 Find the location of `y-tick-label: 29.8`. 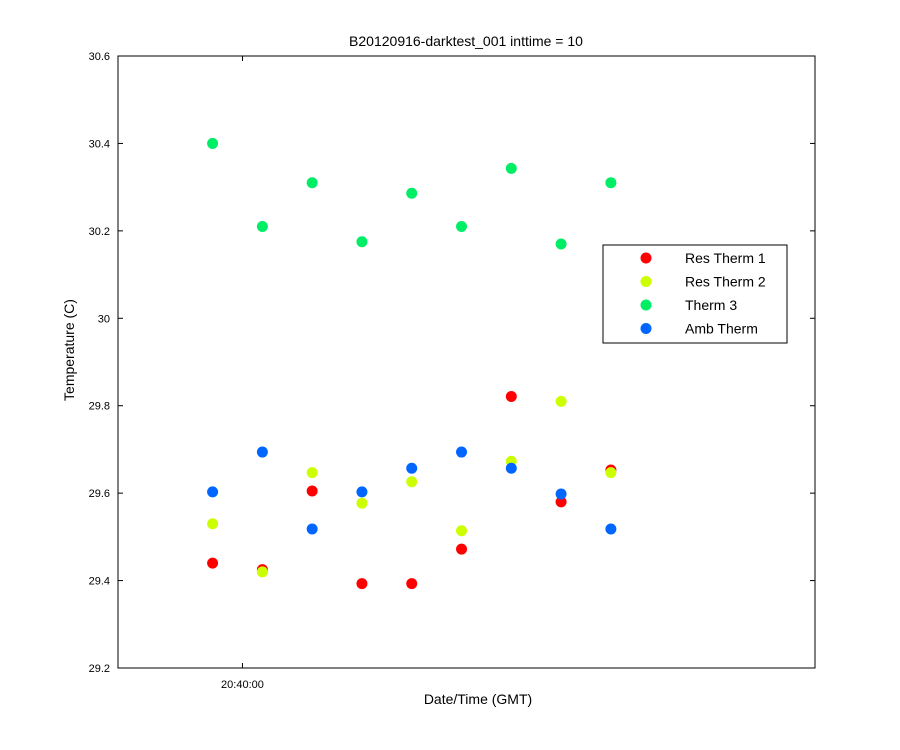

y-tick-label: 29.8 is located at coordinates (99, 407).